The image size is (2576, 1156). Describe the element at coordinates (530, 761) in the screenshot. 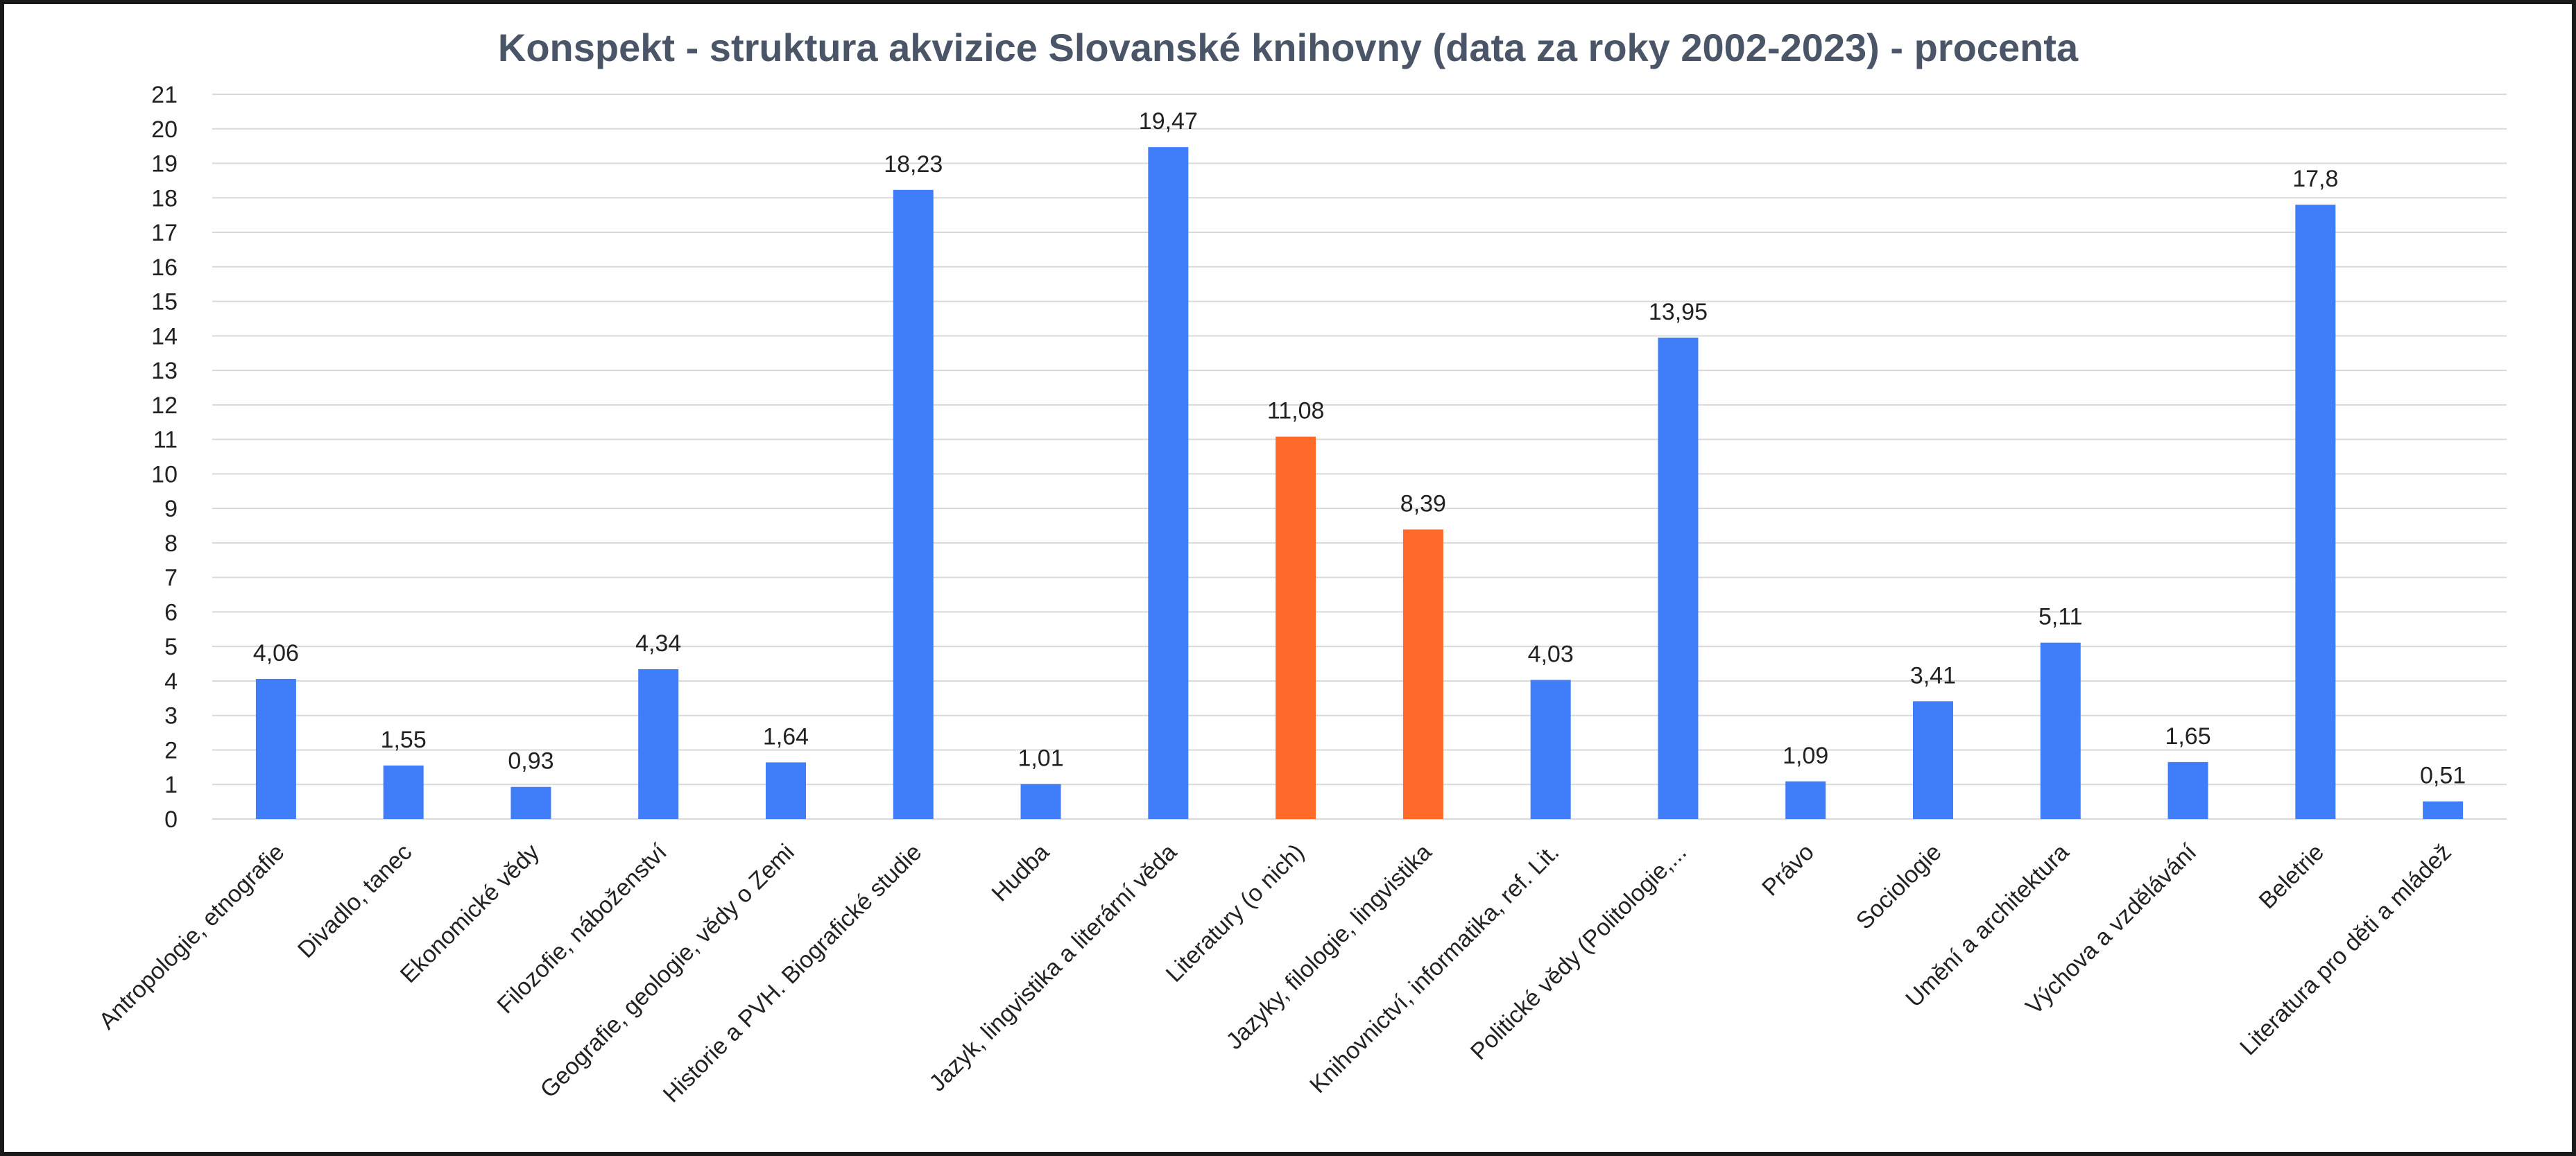

I see `data-label: 0,93` at that location.